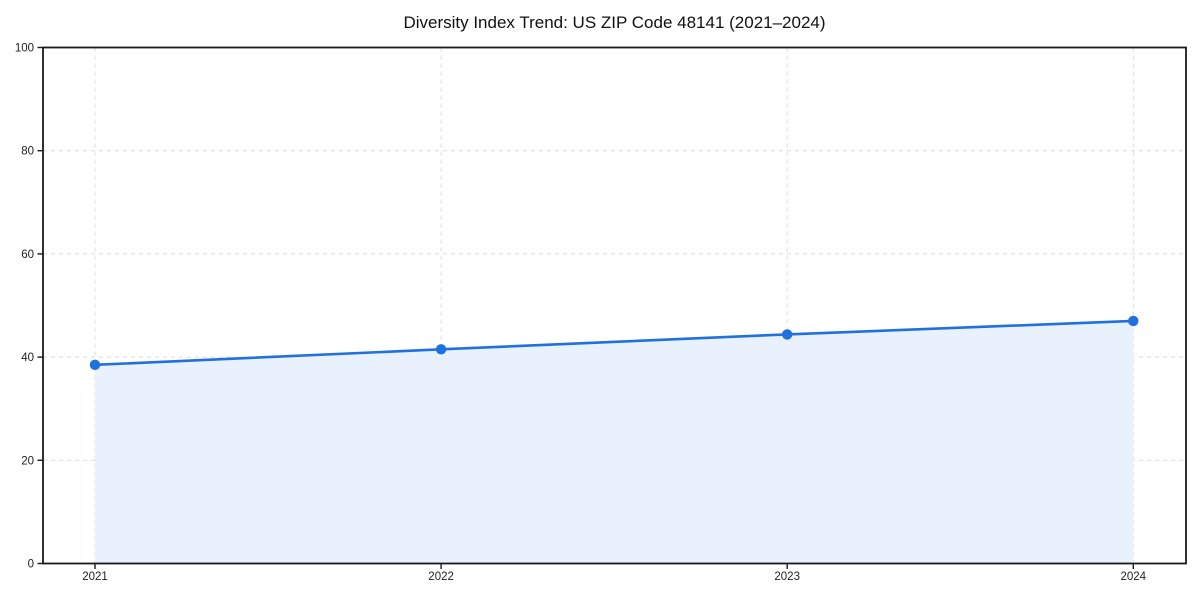  I want to click on y-tick-label: 80, so click(27, 152).